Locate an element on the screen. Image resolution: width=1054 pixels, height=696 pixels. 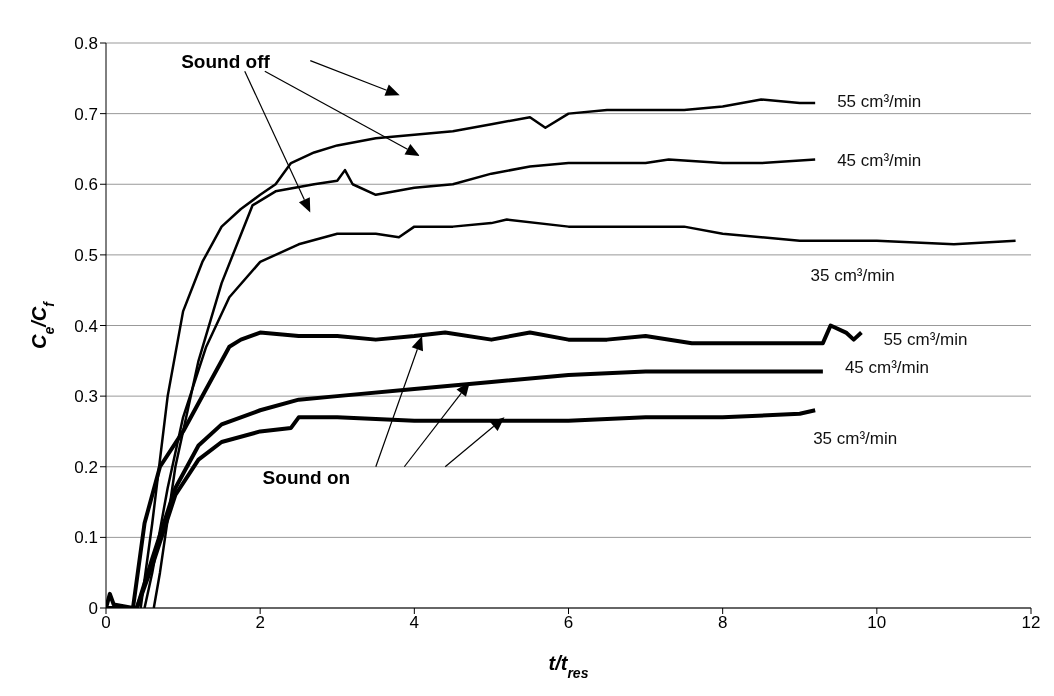
annotation: Sound on is located at coordinates (306, 478).